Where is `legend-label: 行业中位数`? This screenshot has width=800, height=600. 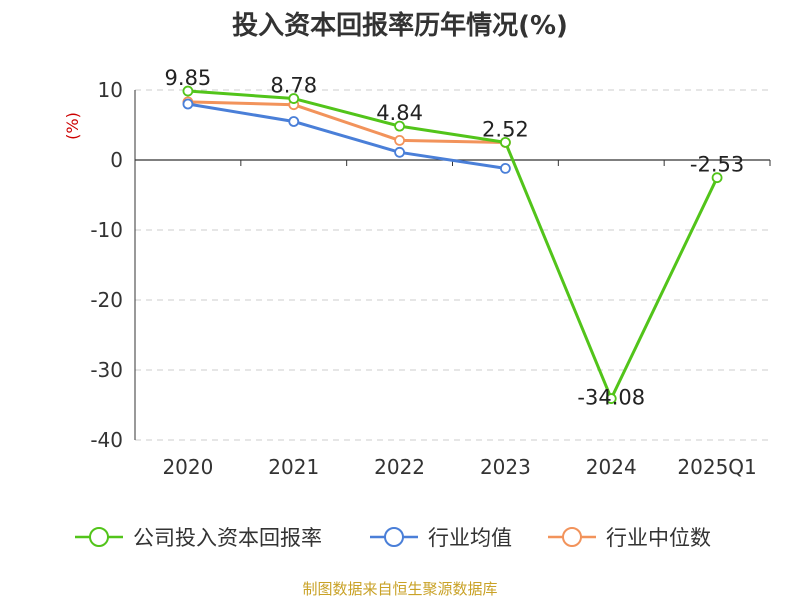
legend-label: 行业中位数 is located at coordinates (658, 538).